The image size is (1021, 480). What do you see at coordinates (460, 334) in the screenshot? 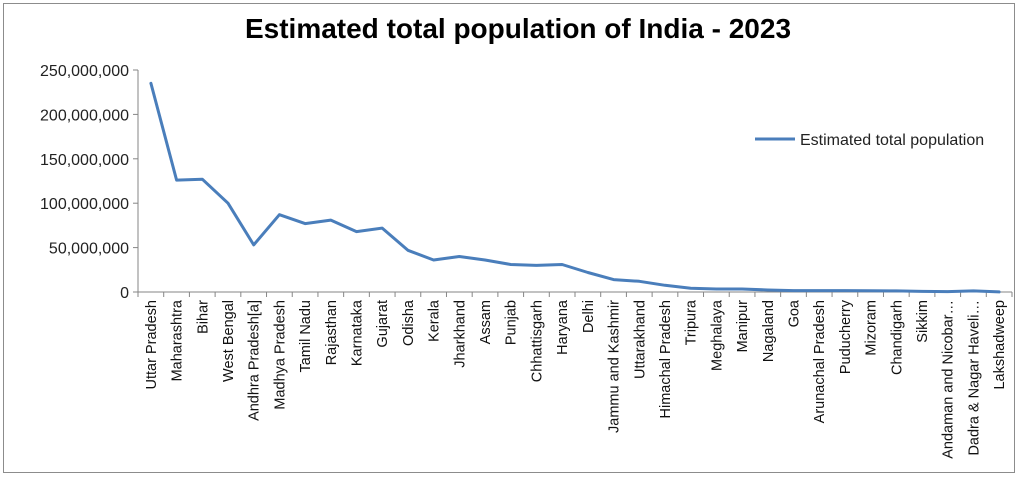
I see `x-tick-label: Jharkhand` at bounding box center [460, 334].